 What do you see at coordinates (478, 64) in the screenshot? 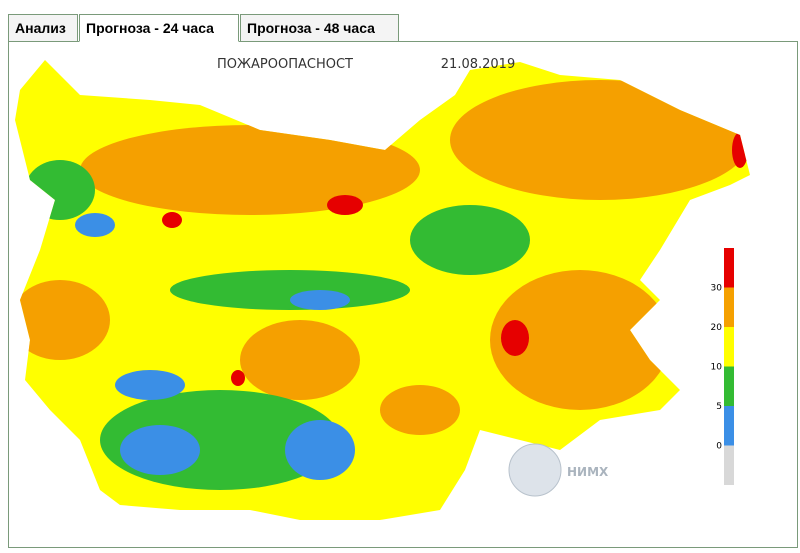
I see `map-date: 21.08.2019` at bounding box center [478, 64].